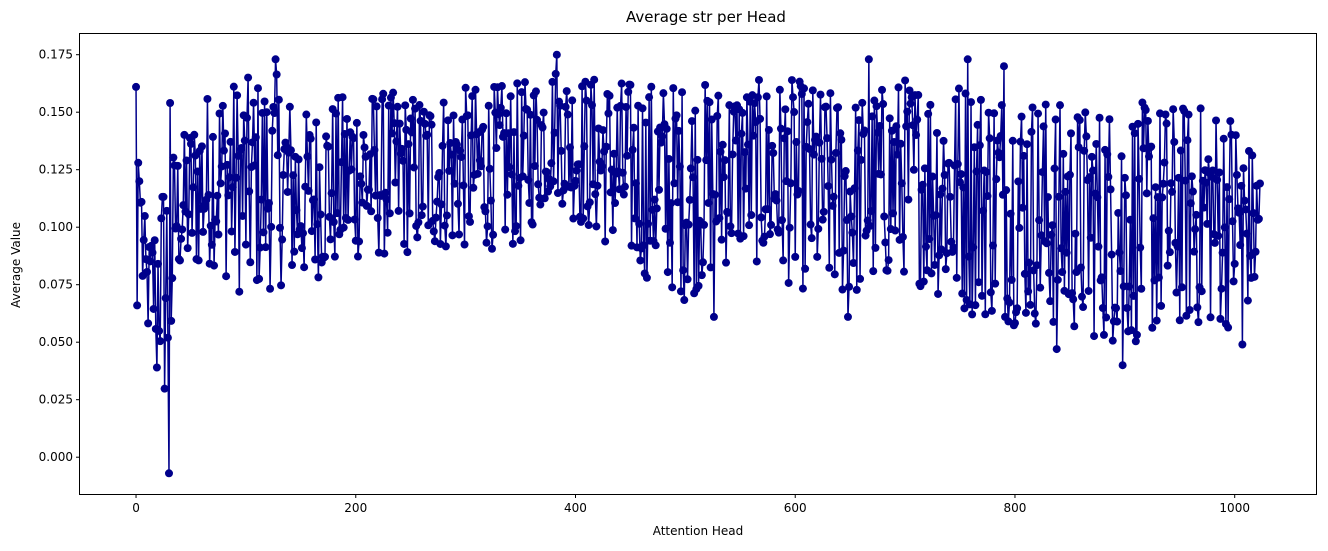 This screenshot has height=551, width=1328. Describe the element at coordinates (56, 285) in the screenshot. I see `y-tick-label: 0.075` at that location.